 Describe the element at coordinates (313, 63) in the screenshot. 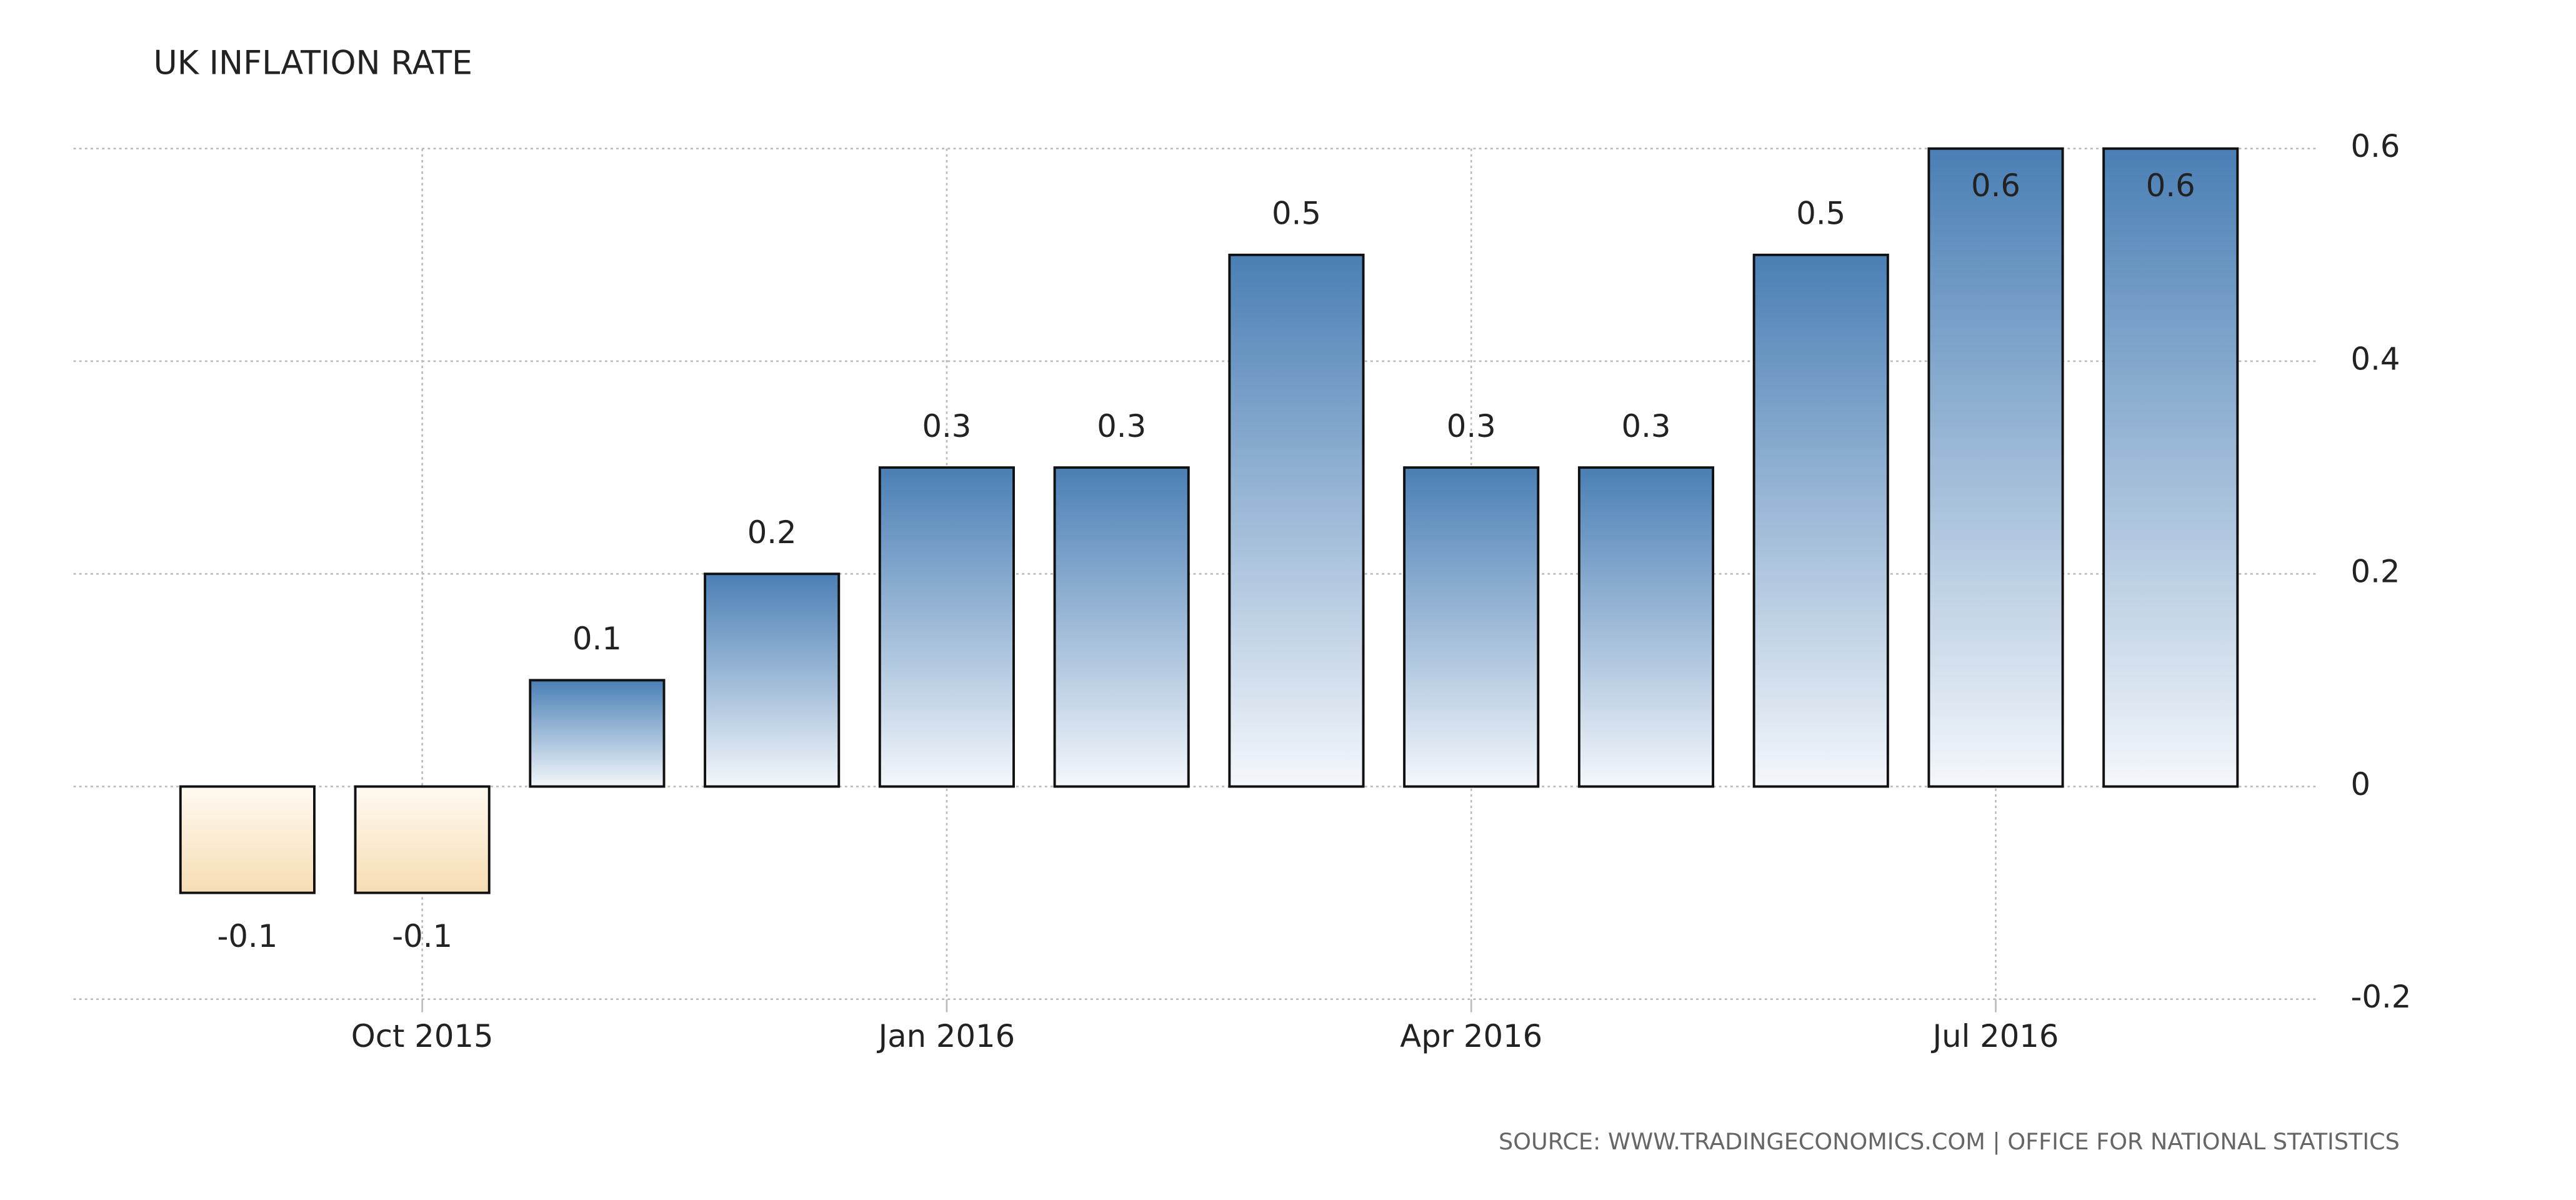

I see `chart-title: UK INFLATION RATE` at that location.